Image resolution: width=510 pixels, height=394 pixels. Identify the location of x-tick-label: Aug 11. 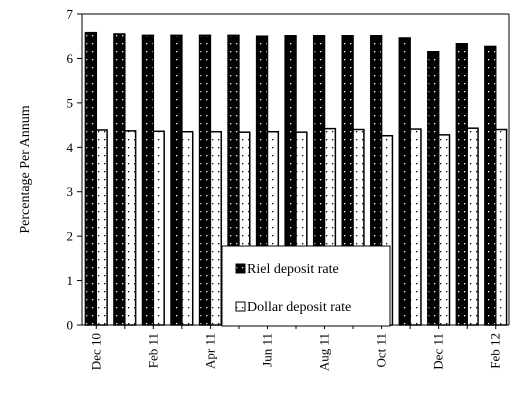
(324, 352).